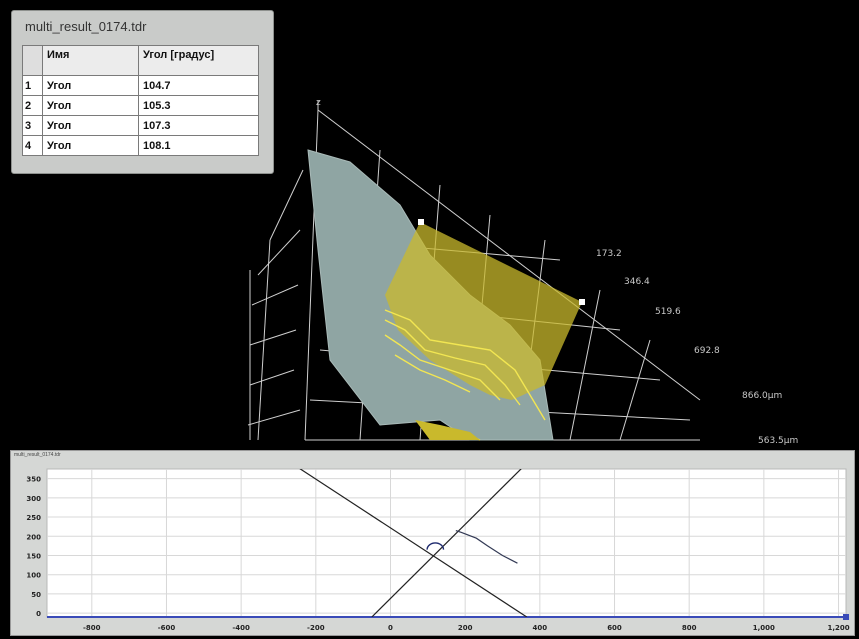 Image resolution: width=859 pixels, height=639 pixels. What do you see at coordinates (32, 105) in the screenshot?
I see `row-index: 2` at bounding box center [32, 105].